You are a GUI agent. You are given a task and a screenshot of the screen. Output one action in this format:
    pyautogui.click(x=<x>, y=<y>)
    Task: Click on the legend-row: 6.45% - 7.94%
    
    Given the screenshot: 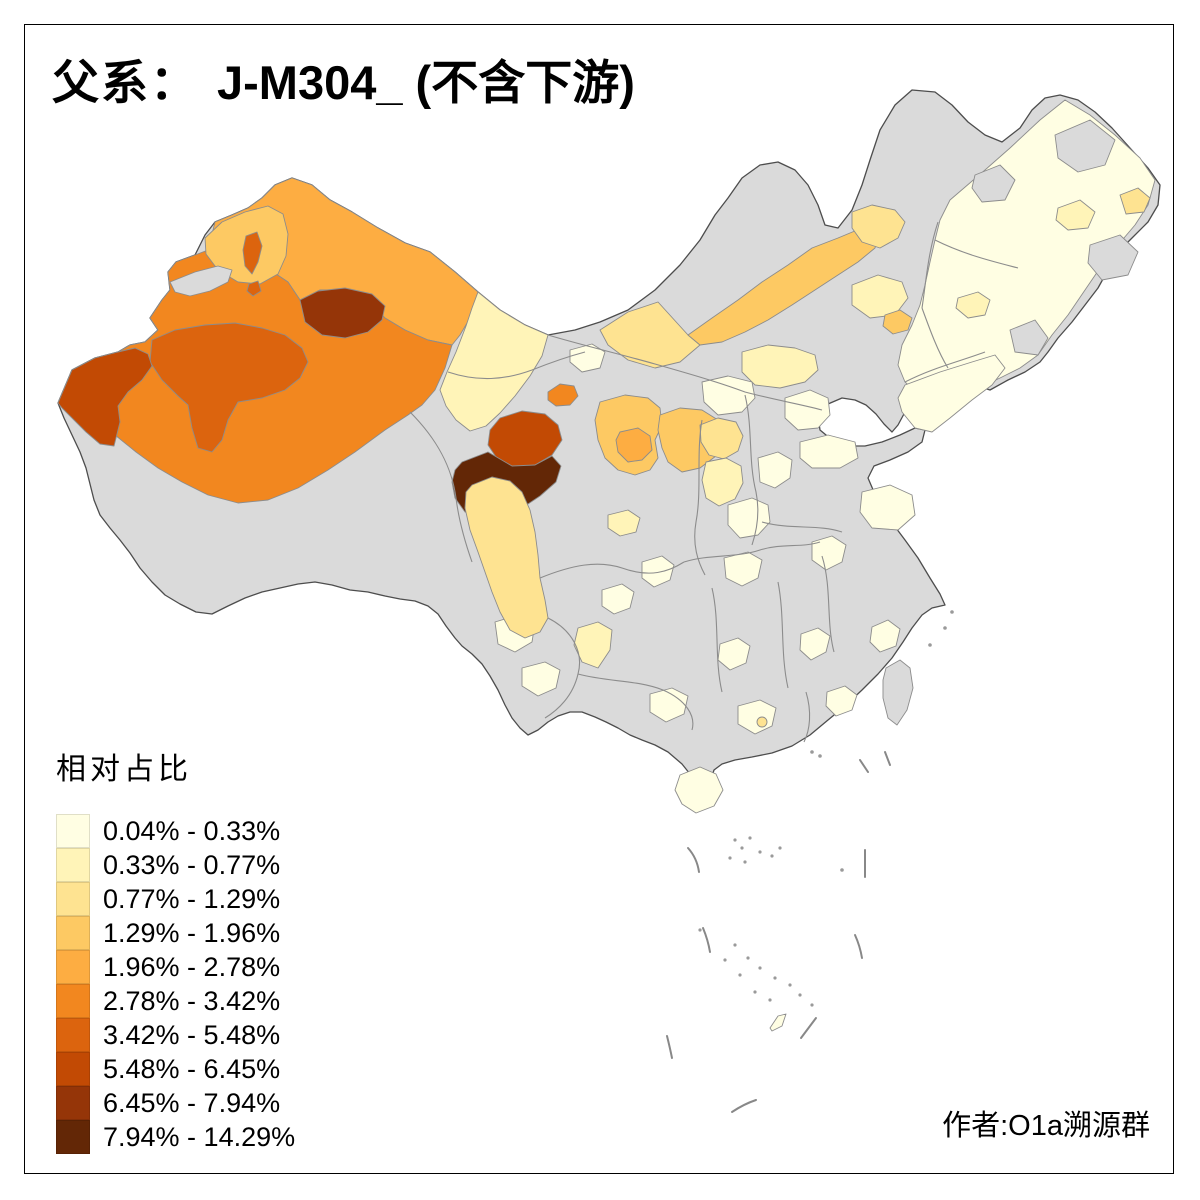 What is the action you would take?
    pyautogui.click(x=175, y=1103)
    